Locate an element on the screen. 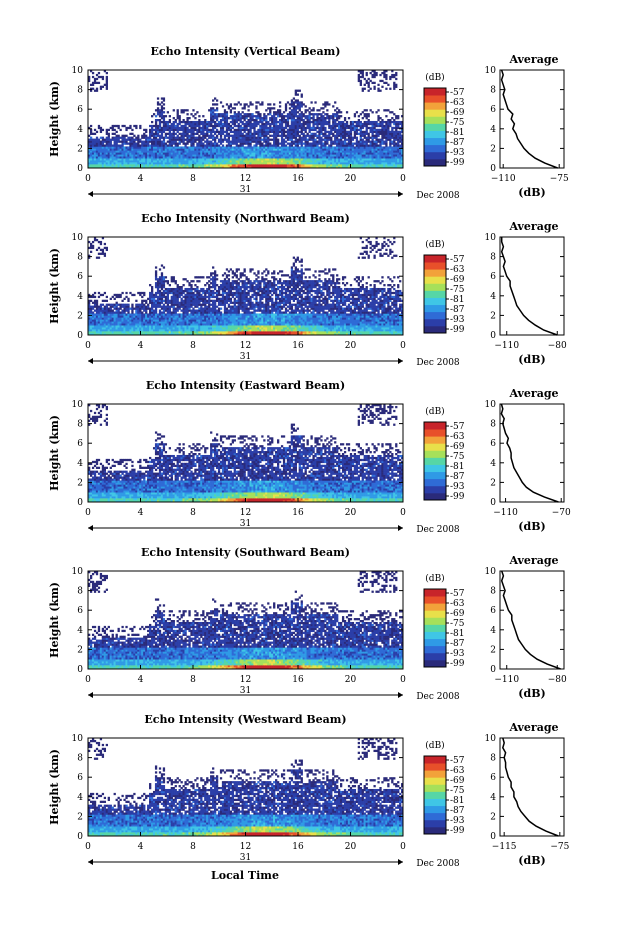 The height and width of the screenshot is (929, 621). avg-x-tick: −80 is located at coordinates (557, 346).